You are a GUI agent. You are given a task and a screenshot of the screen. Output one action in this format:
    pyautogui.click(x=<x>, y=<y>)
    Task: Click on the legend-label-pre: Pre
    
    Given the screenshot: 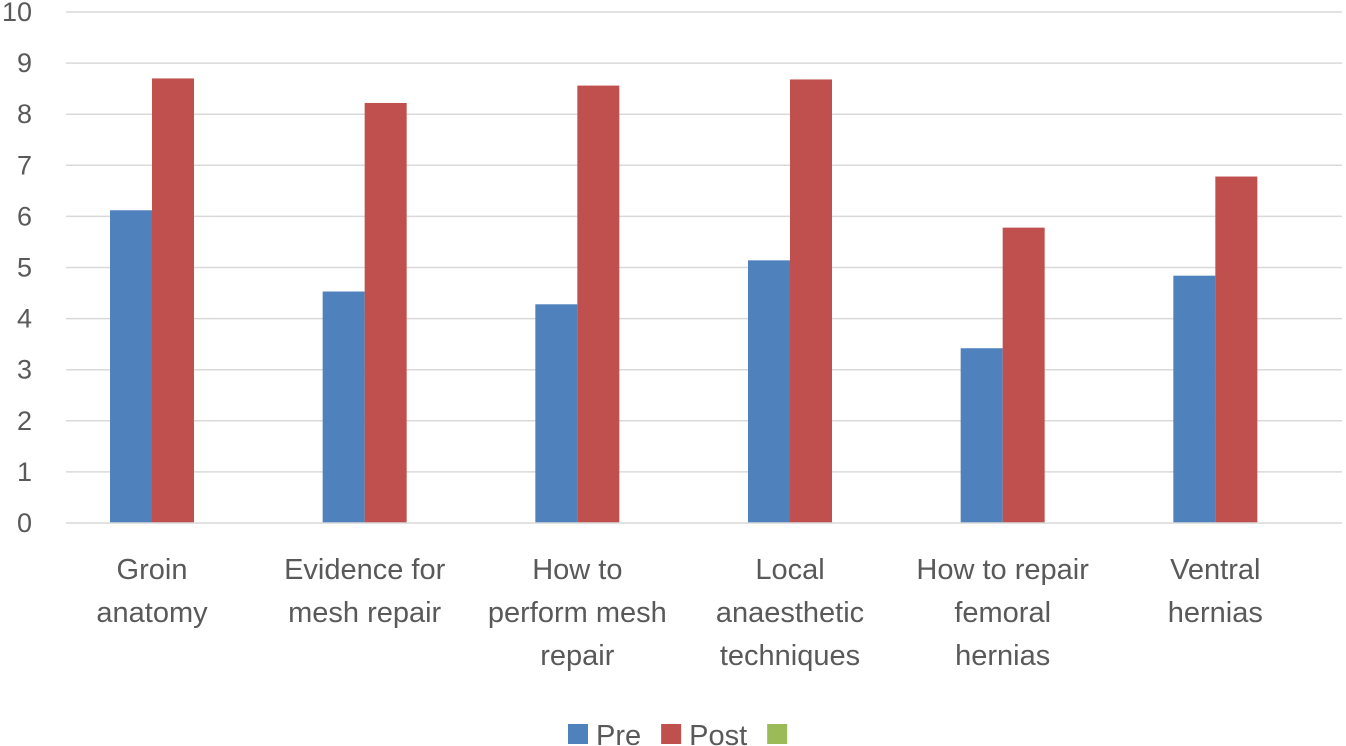 What is the action you would take?
    pyautogui.click(x=618, y=733)
    